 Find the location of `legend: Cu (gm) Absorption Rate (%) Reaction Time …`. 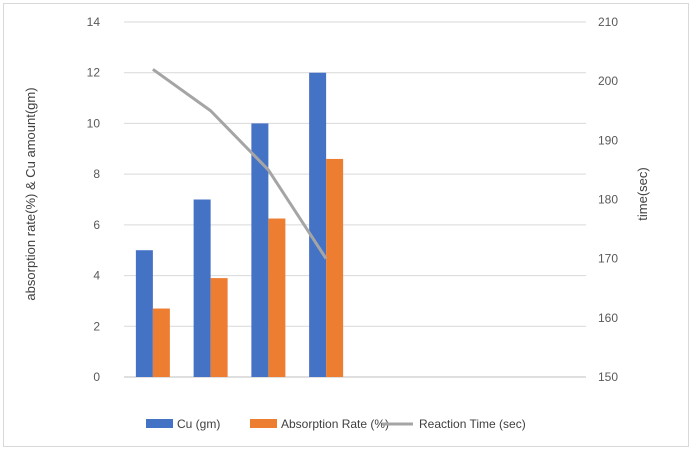

legend: Cu (gm) Absorption Rate (%) Reaction Time … is located at coordinates (336, 424).